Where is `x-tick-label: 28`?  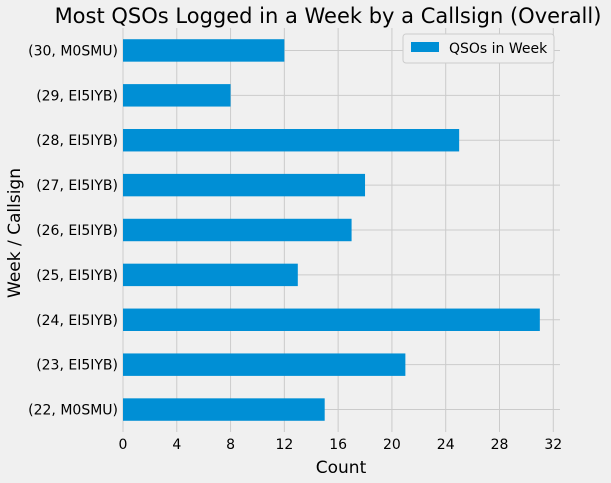 x-tick-label: 28 is located at coordinates (500, 445).